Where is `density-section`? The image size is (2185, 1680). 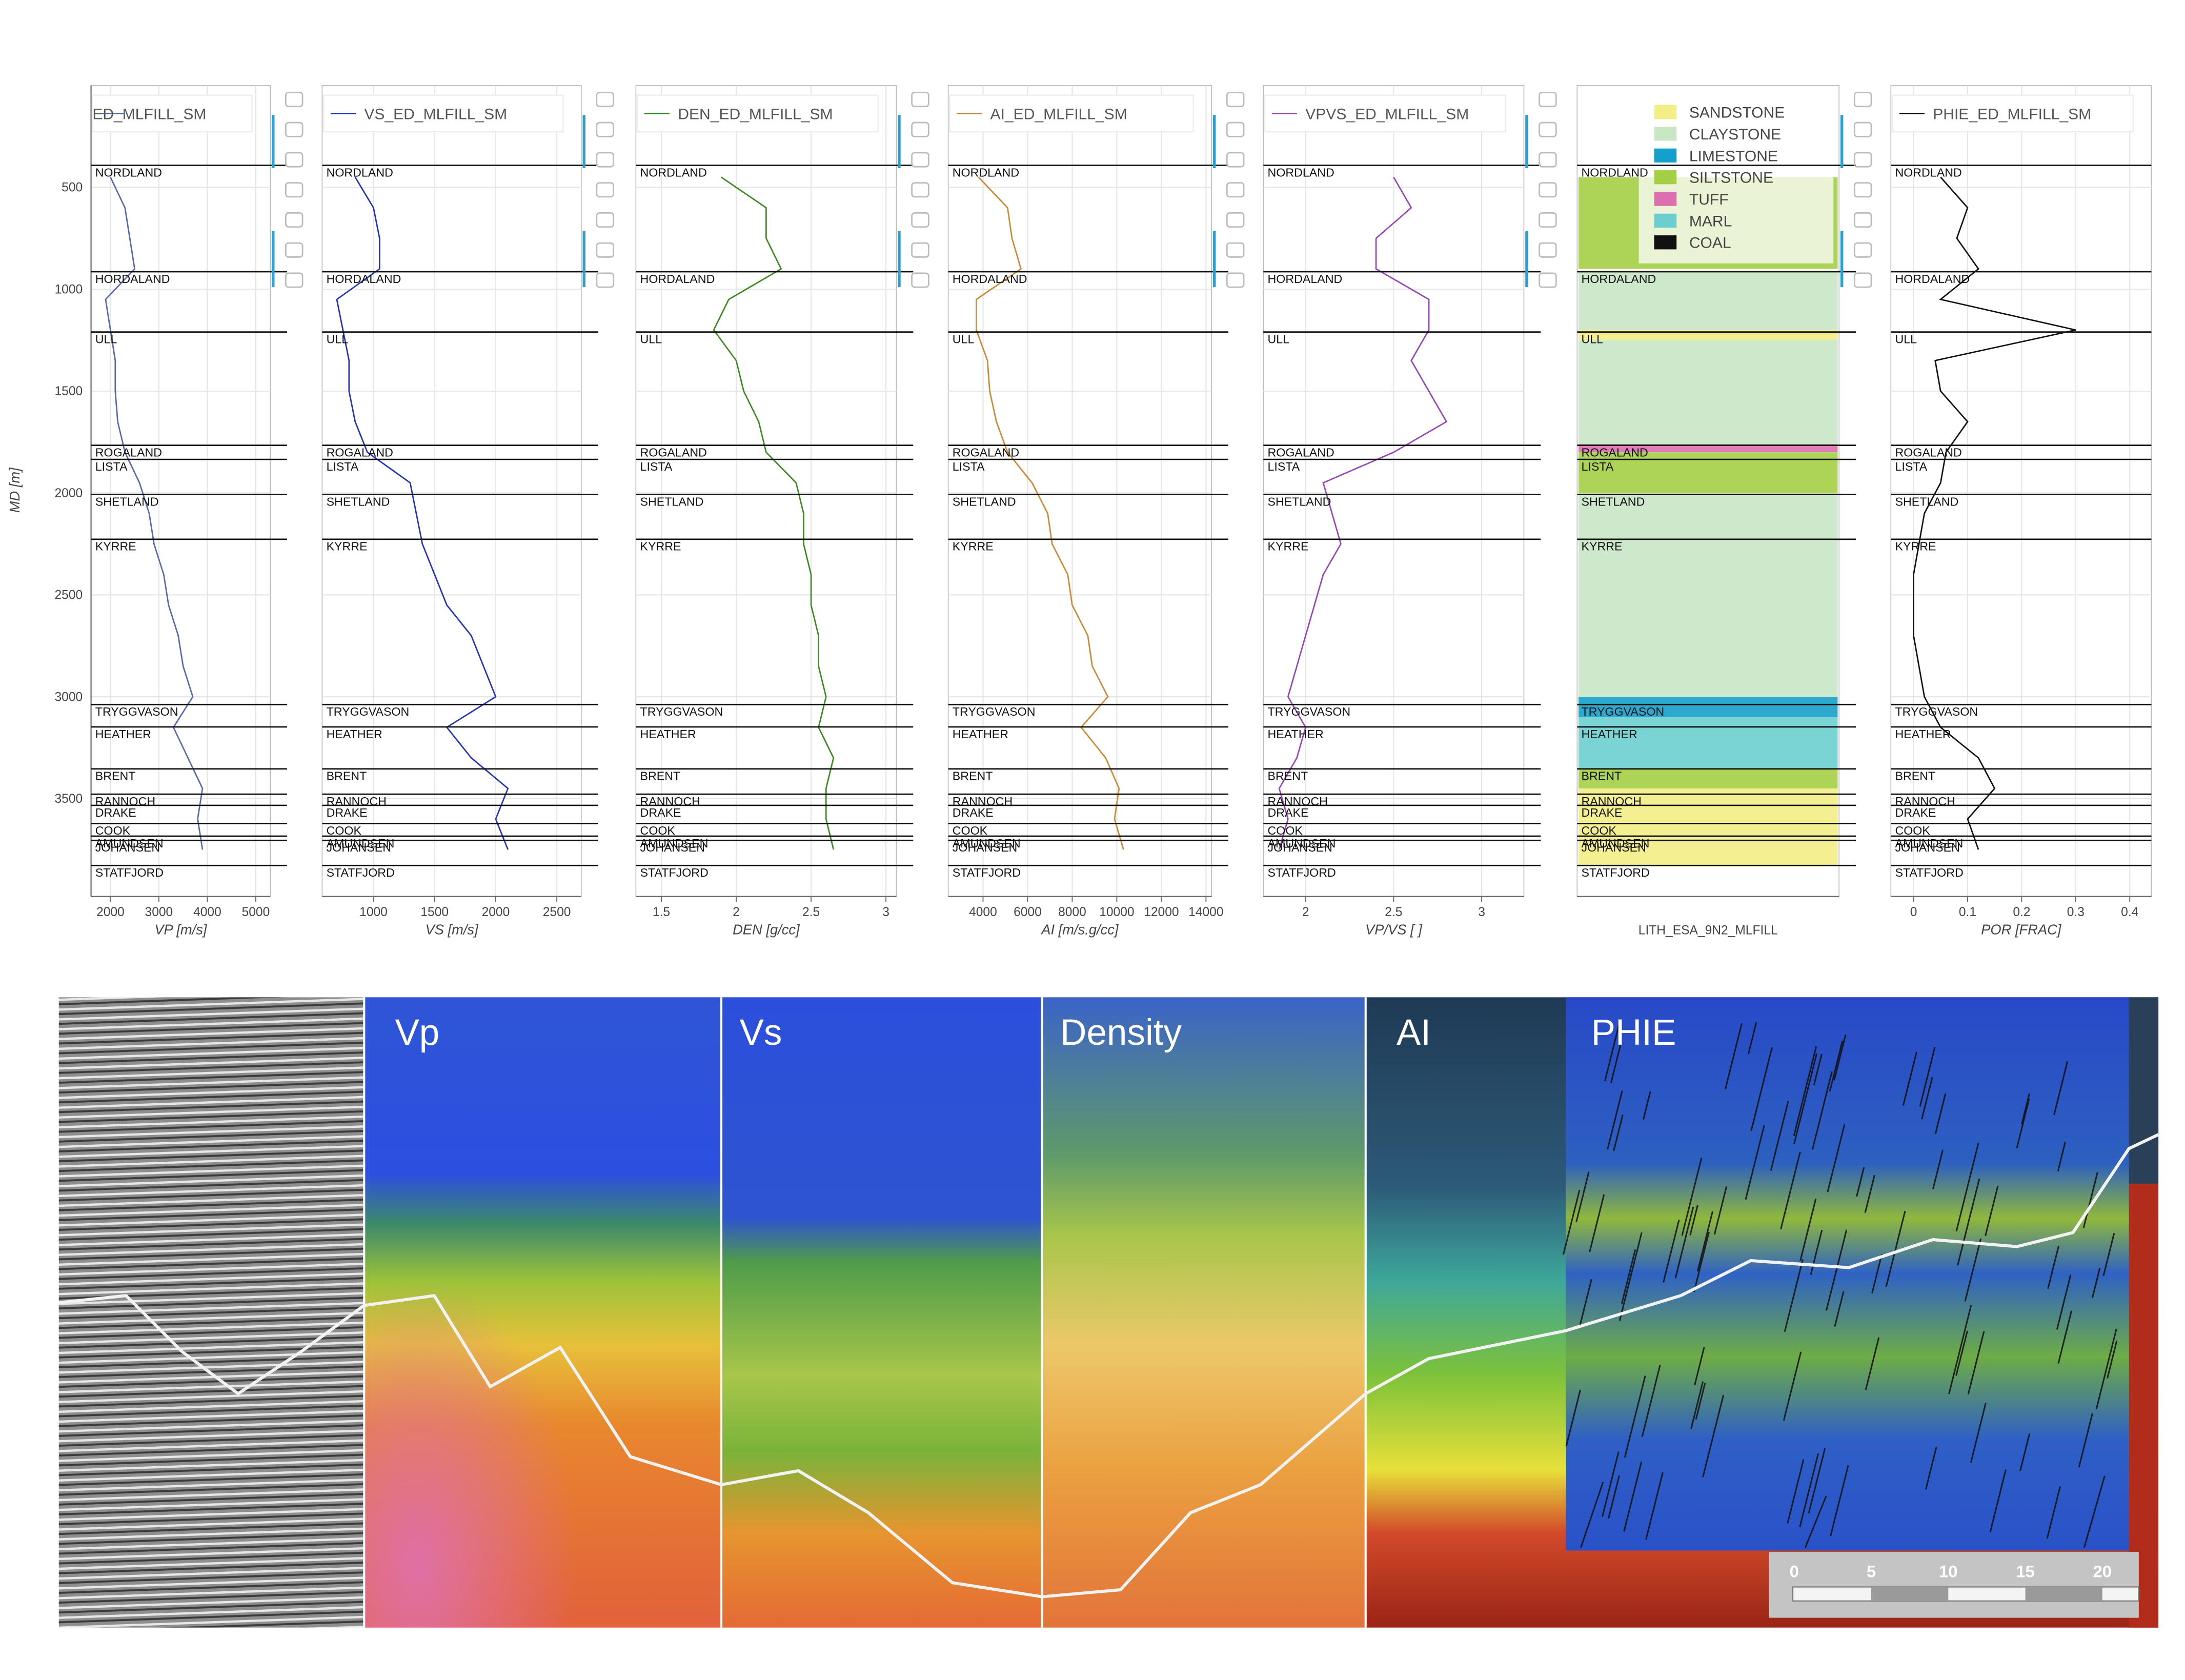 density-section is located at coordinates (1204, 1312).